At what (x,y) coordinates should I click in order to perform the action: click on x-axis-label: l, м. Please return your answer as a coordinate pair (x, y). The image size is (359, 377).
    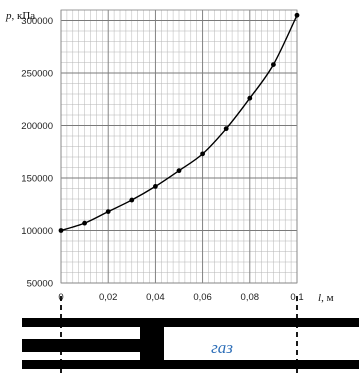
    Looking at the image, I should click on (326, 298).